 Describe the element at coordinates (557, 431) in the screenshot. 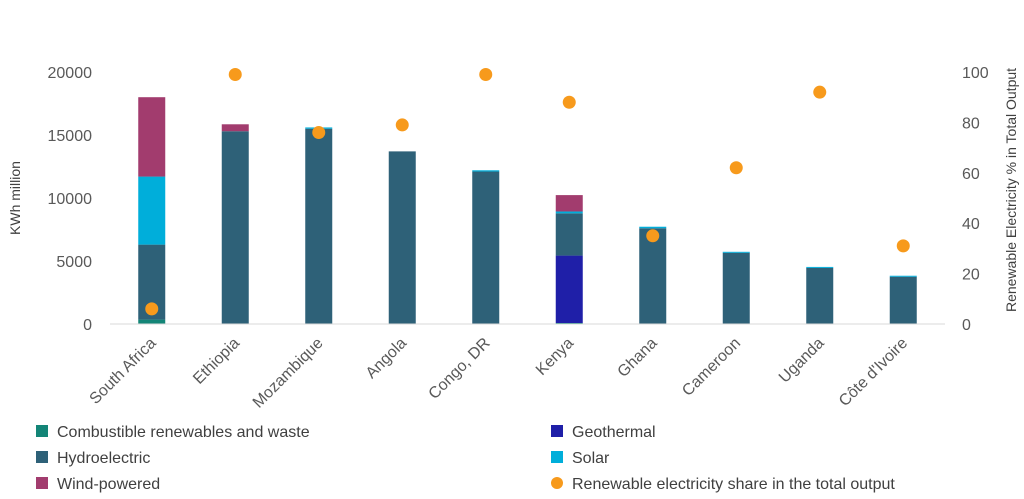

I see `legend-swatch-geothermal` at that location.